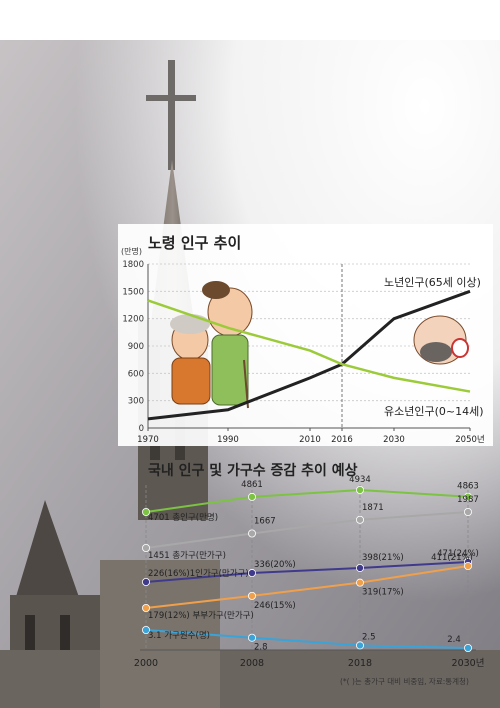 The width and height of the screenshot is (500, 708). I want to click on y-tick-label: 0, so click(141, 429).